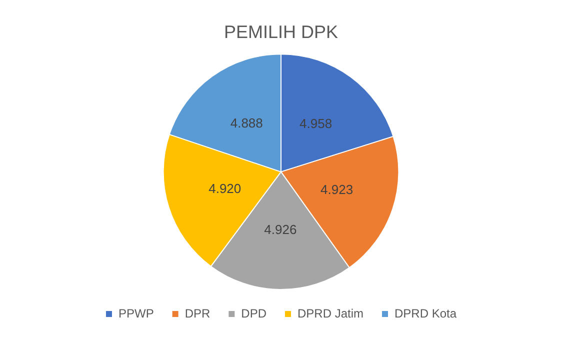 The width and height of the screenshot is (562, 342). Describe the element at coordinates (225, 188) in the screenshot. I see `data-label: 4.920` at that location.